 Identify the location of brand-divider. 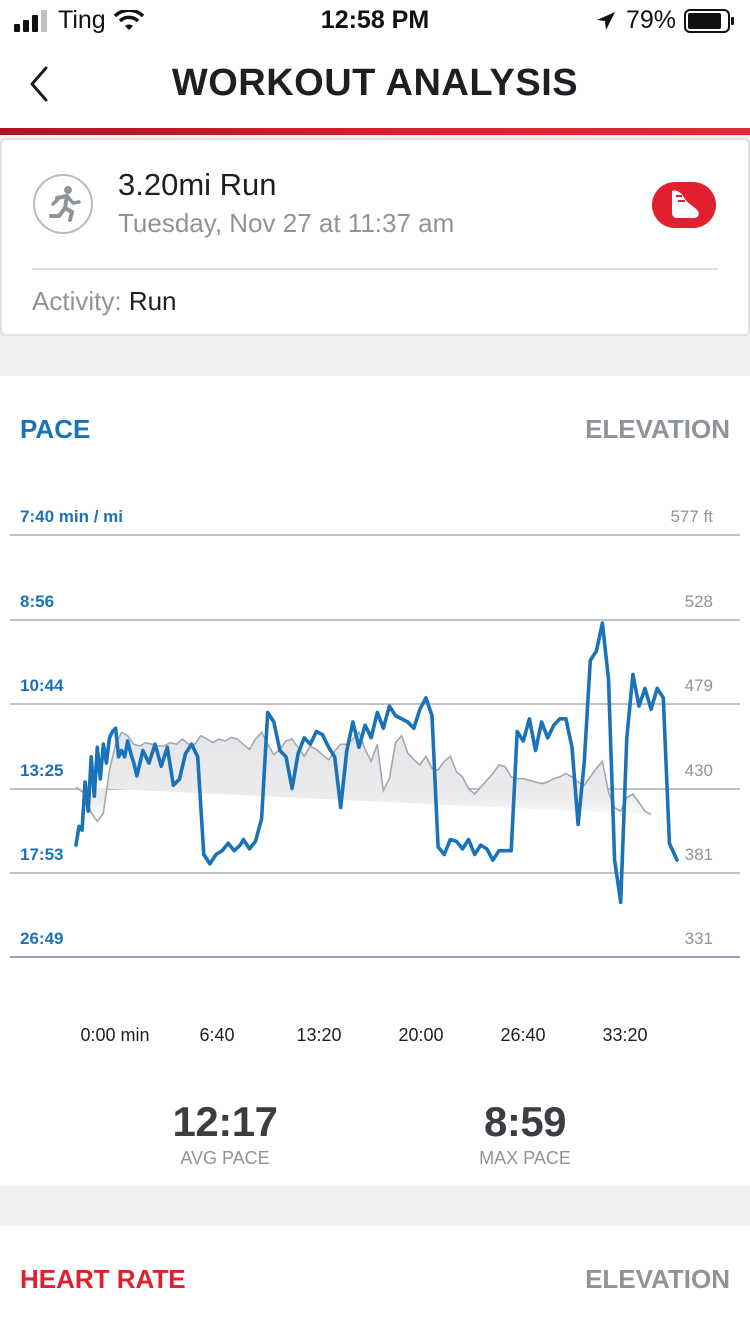
(375, 131).